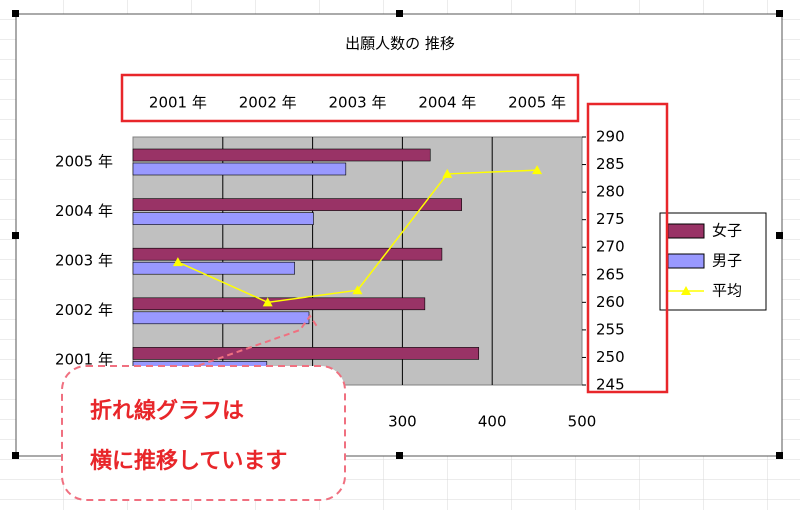 This screenshot has width=800, height=510. What do you see at coordinates (610, 219) in the screenshot?
I see `y2-tick-label: 275` at bounding box center [610, 219].